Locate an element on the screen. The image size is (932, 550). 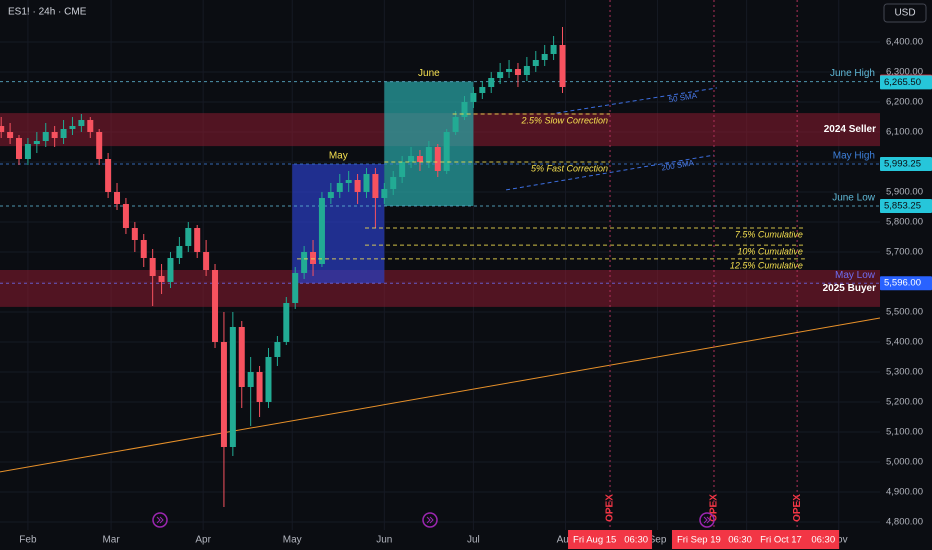
currency-button is located at coordinates (905, 13).